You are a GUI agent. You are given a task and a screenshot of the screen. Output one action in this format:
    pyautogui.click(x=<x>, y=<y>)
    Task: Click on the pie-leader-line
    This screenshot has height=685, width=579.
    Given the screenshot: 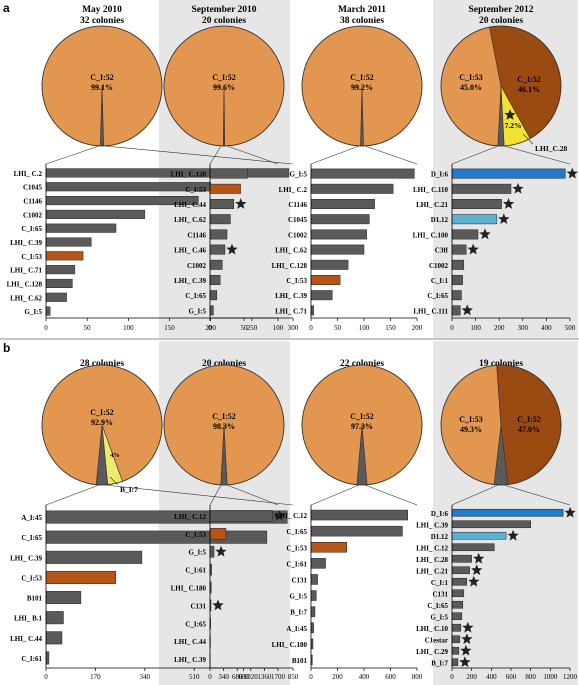 What is the action you would take?
    pyautogui.click(x=528, y=139)
    